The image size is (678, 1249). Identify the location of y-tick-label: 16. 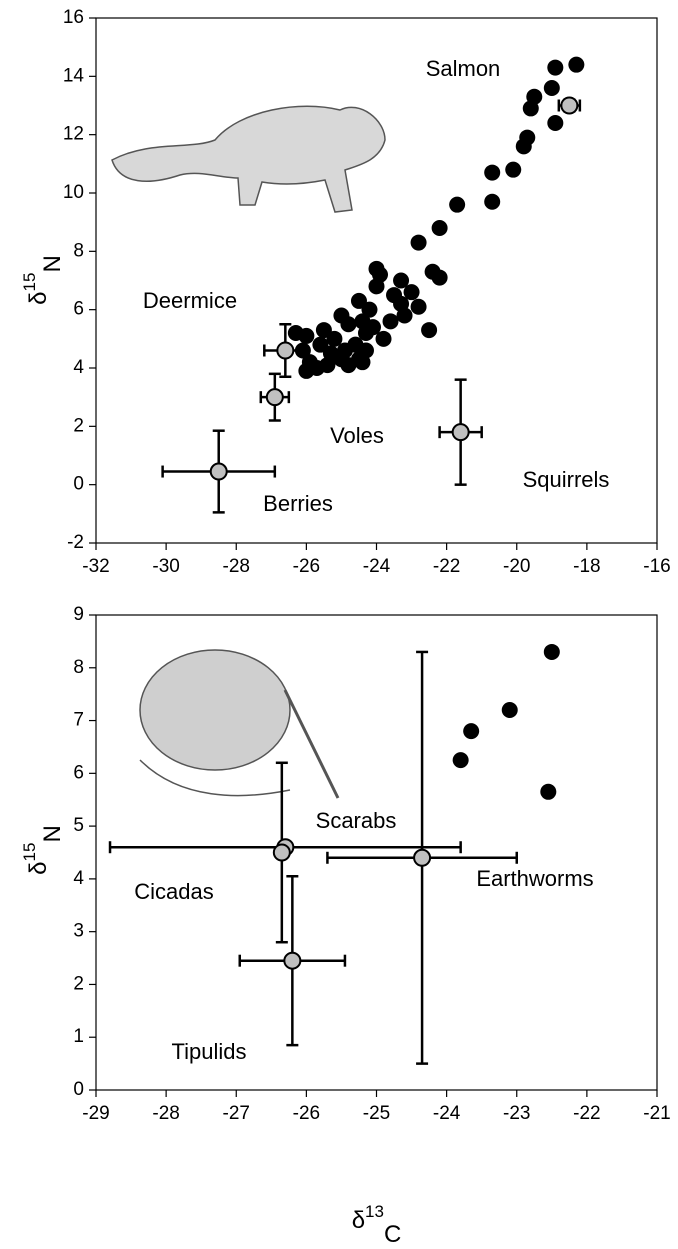
(73, 17).